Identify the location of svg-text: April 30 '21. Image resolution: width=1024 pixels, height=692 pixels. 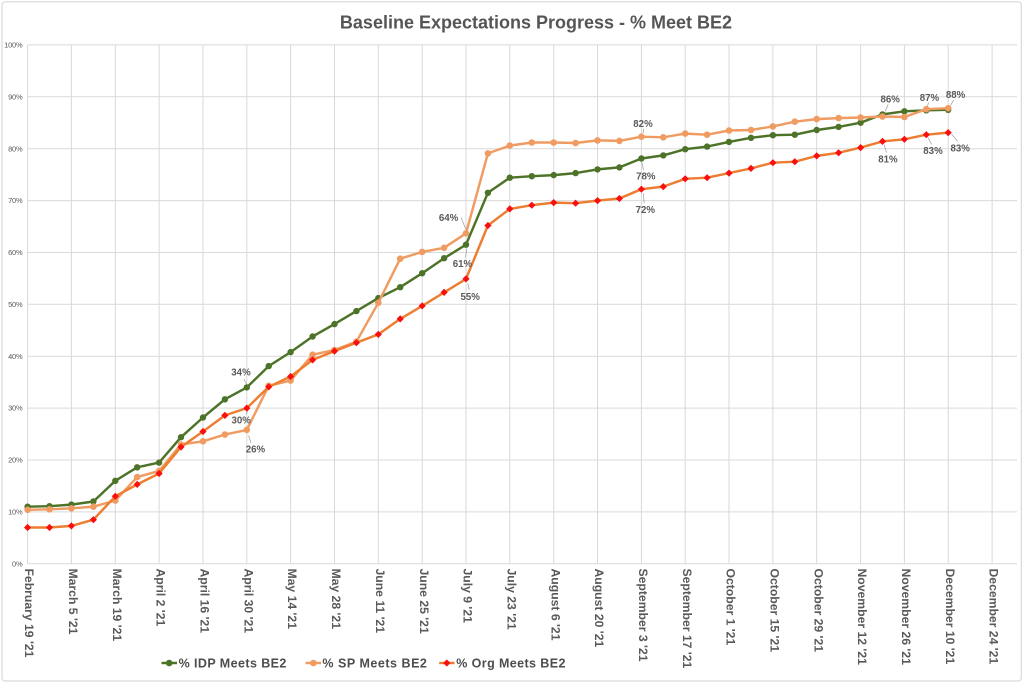
(248, 601).